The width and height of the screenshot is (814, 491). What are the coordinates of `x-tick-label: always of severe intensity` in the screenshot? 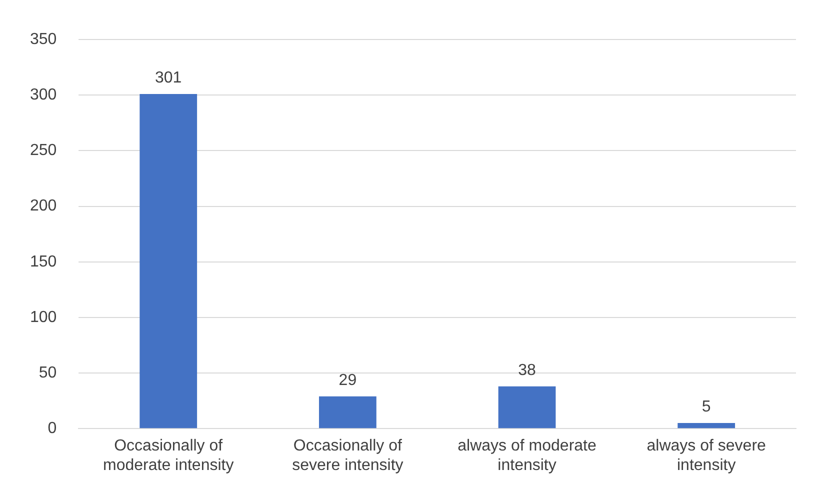 It's located at (706, 456).